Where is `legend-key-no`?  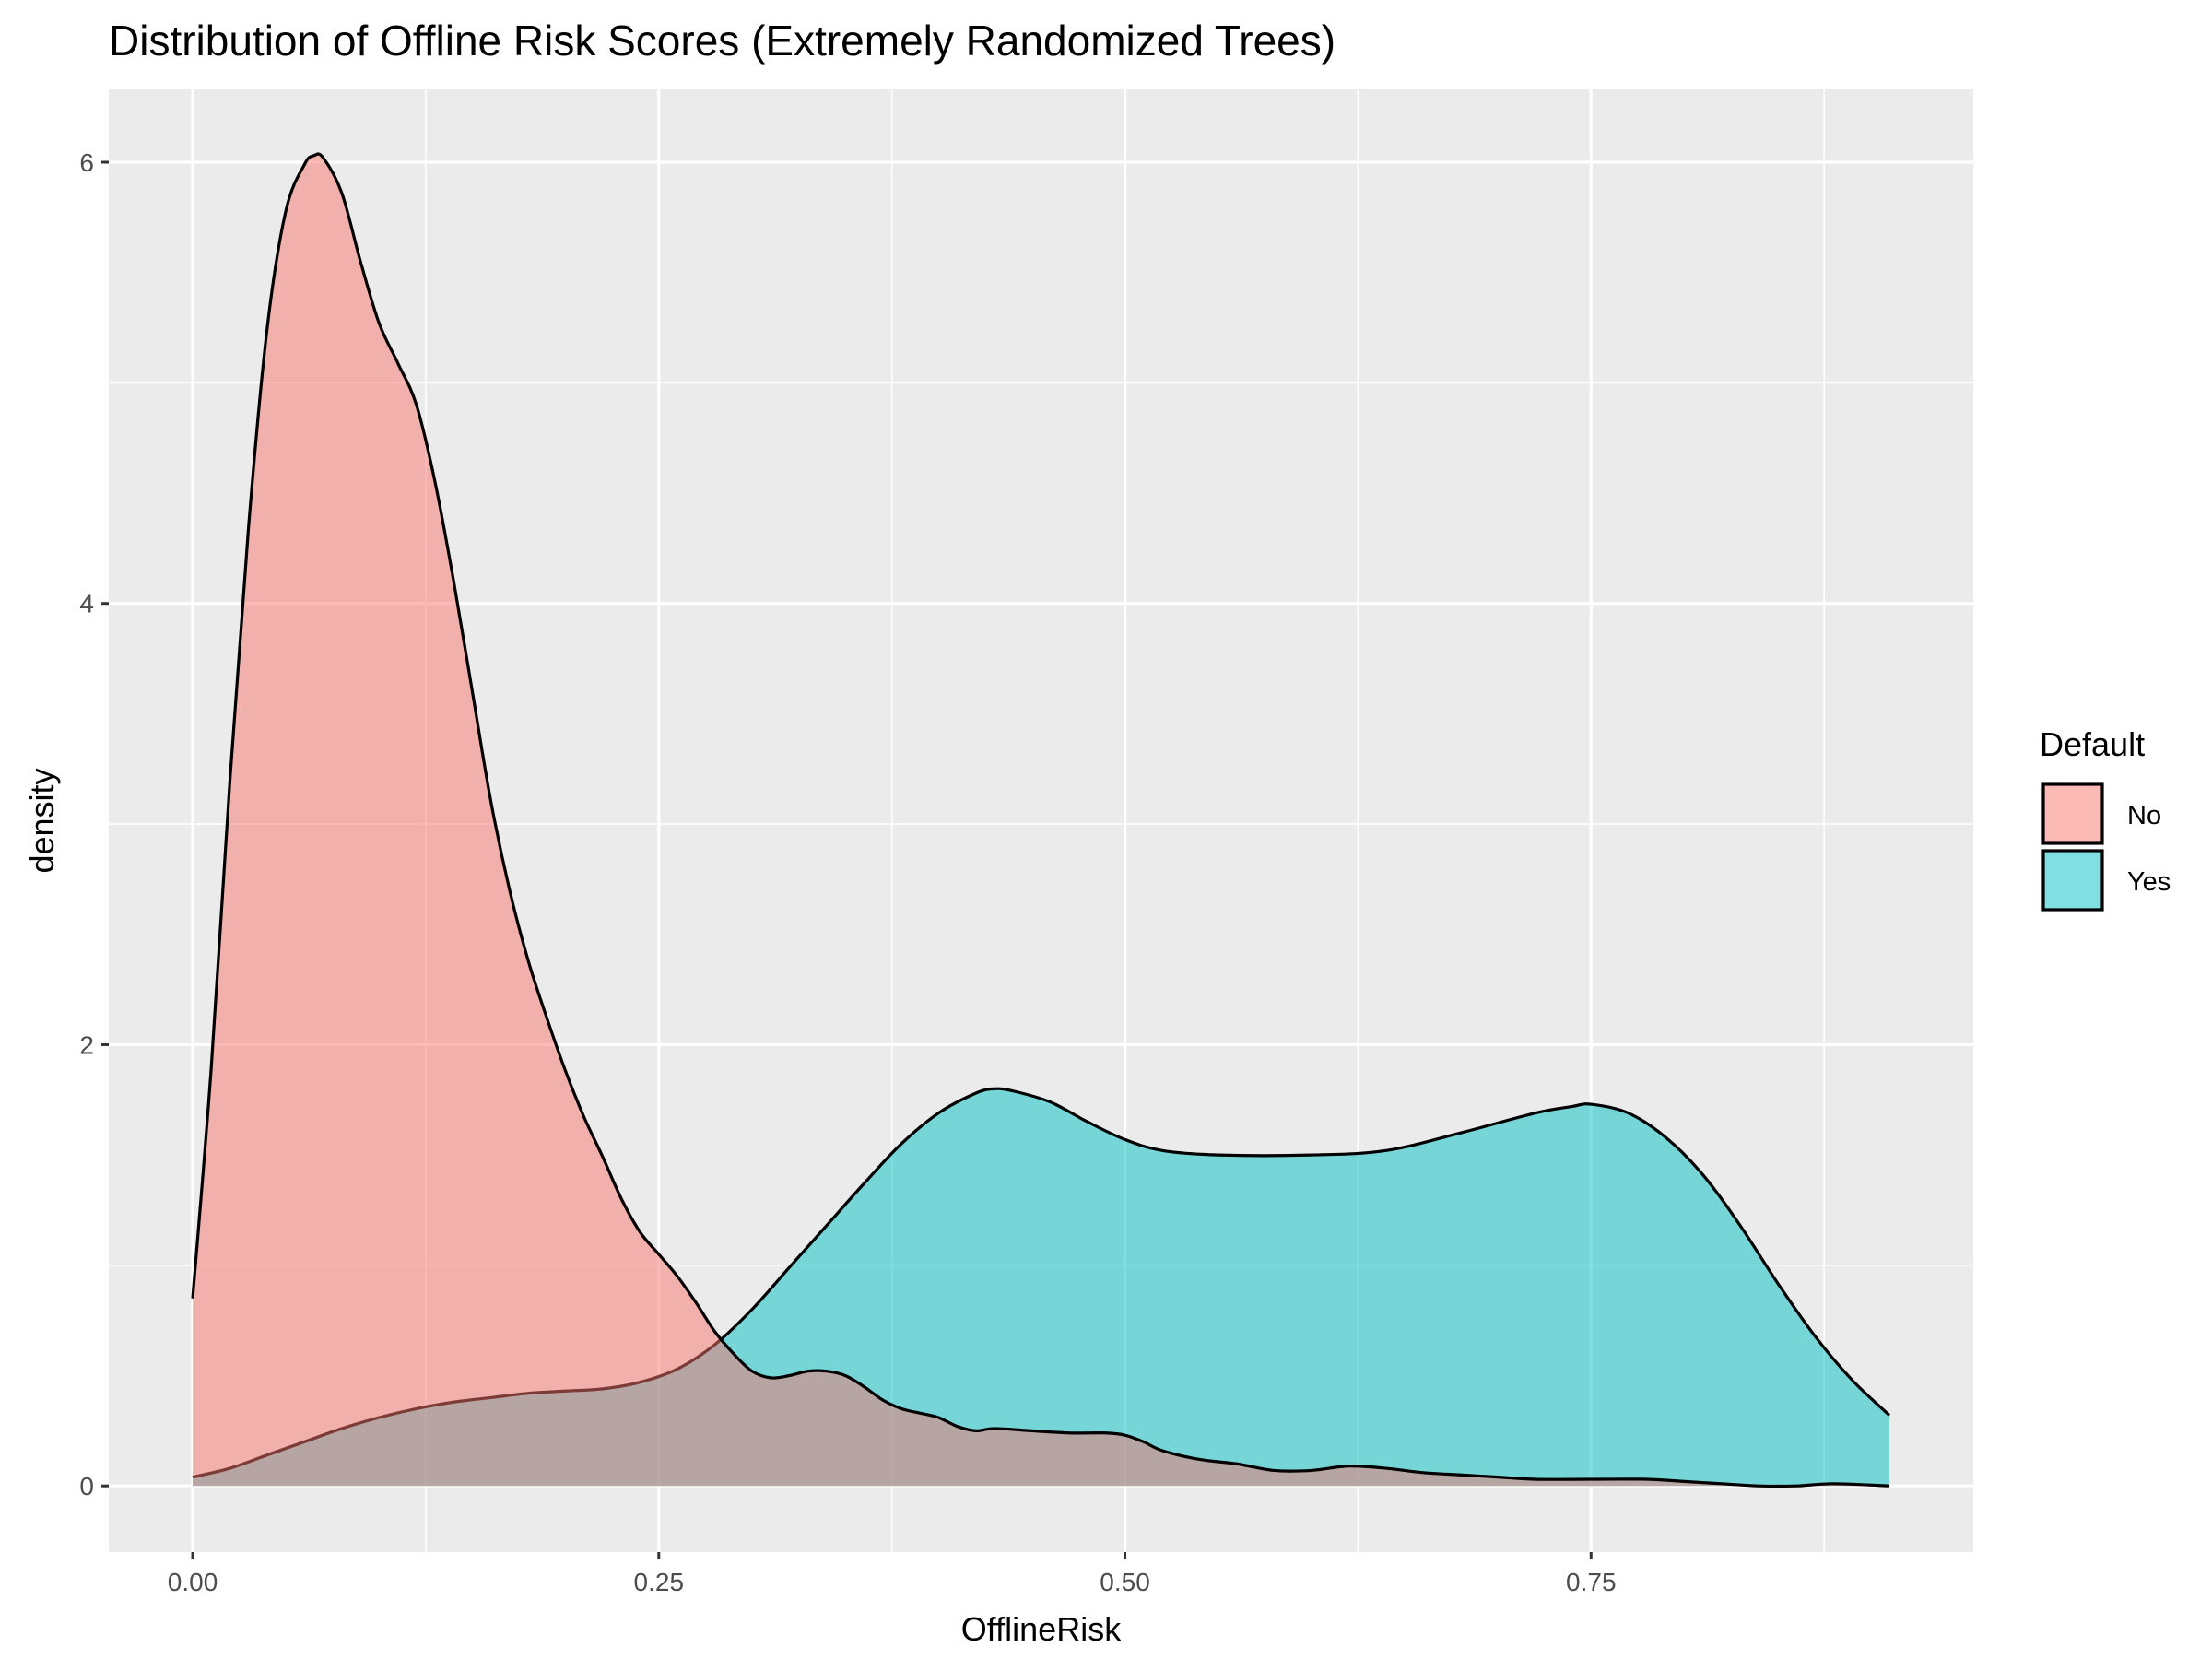 legend-key-no is located at coordinates (2072, 813).